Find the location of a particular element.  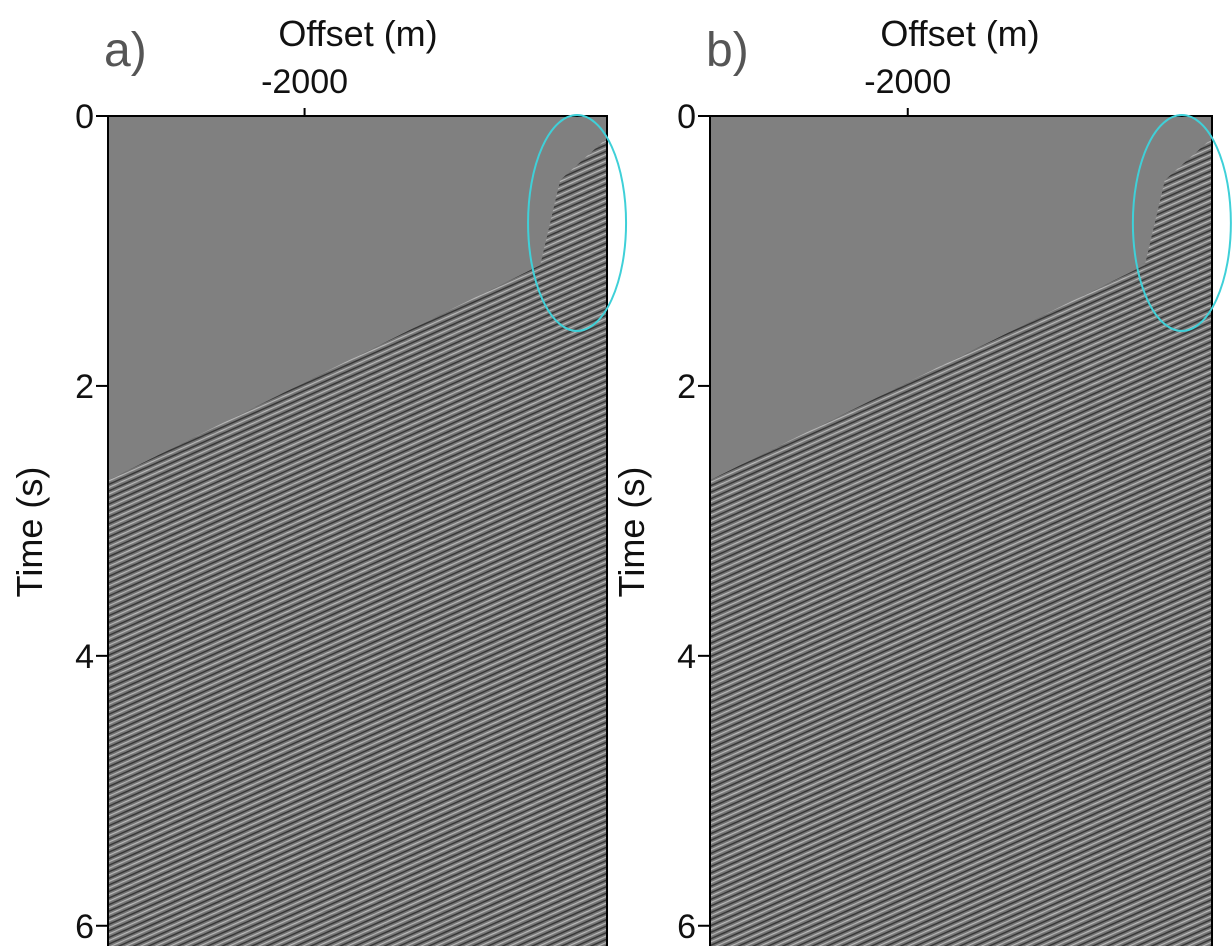

panel-label: a) is located at coordinates (125, 50).